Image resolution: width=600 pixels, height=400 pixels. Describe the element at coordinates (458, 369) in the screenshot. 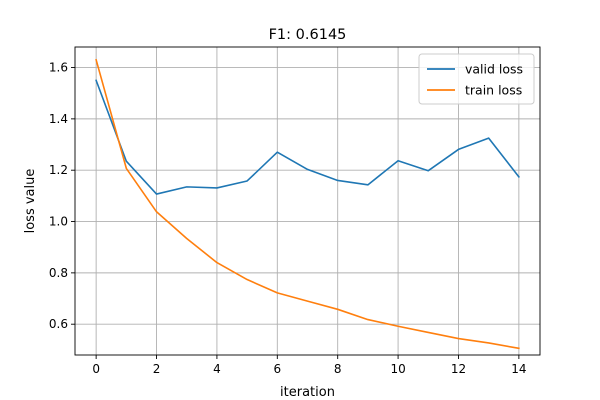

I see `x-tick-label: 12` at that location.